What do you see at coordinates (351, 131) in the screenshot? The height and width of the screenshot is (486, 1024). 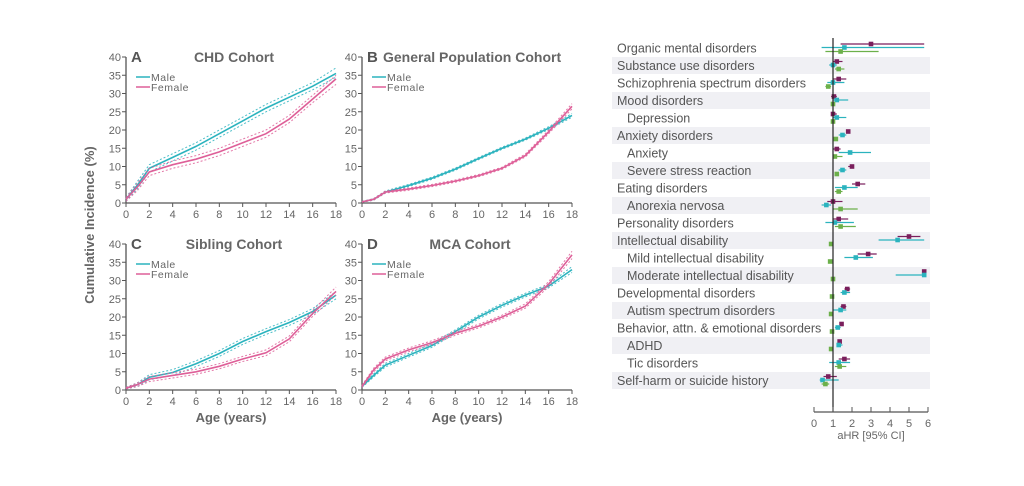 I see `y-tick-label: 20` at bounding box center [351, 131].